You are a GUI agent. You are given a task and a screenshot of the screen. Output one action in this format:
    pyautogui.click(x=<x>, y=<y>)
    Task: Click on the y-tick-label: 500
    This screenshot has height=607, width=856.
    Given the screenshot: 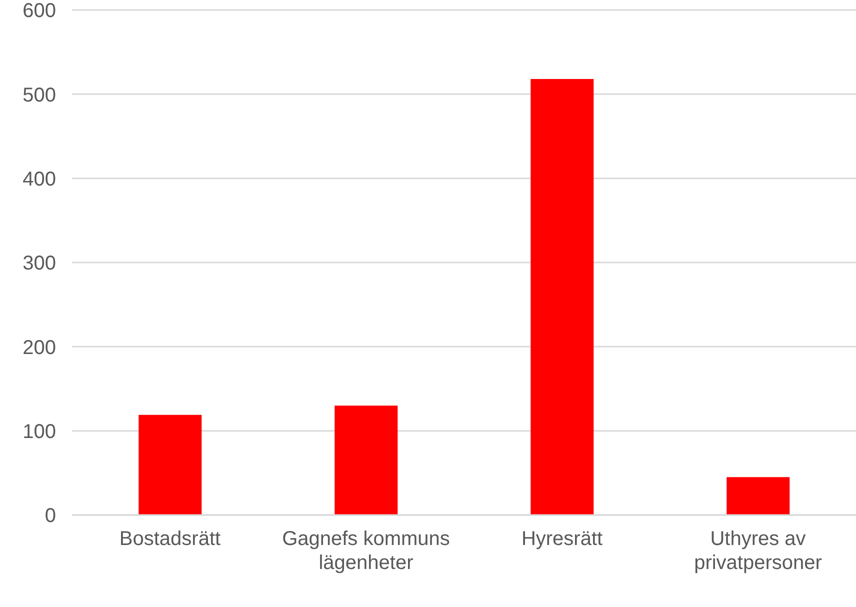 What is the action you would take?
    pyautogui.click(x=39, y=95)
    